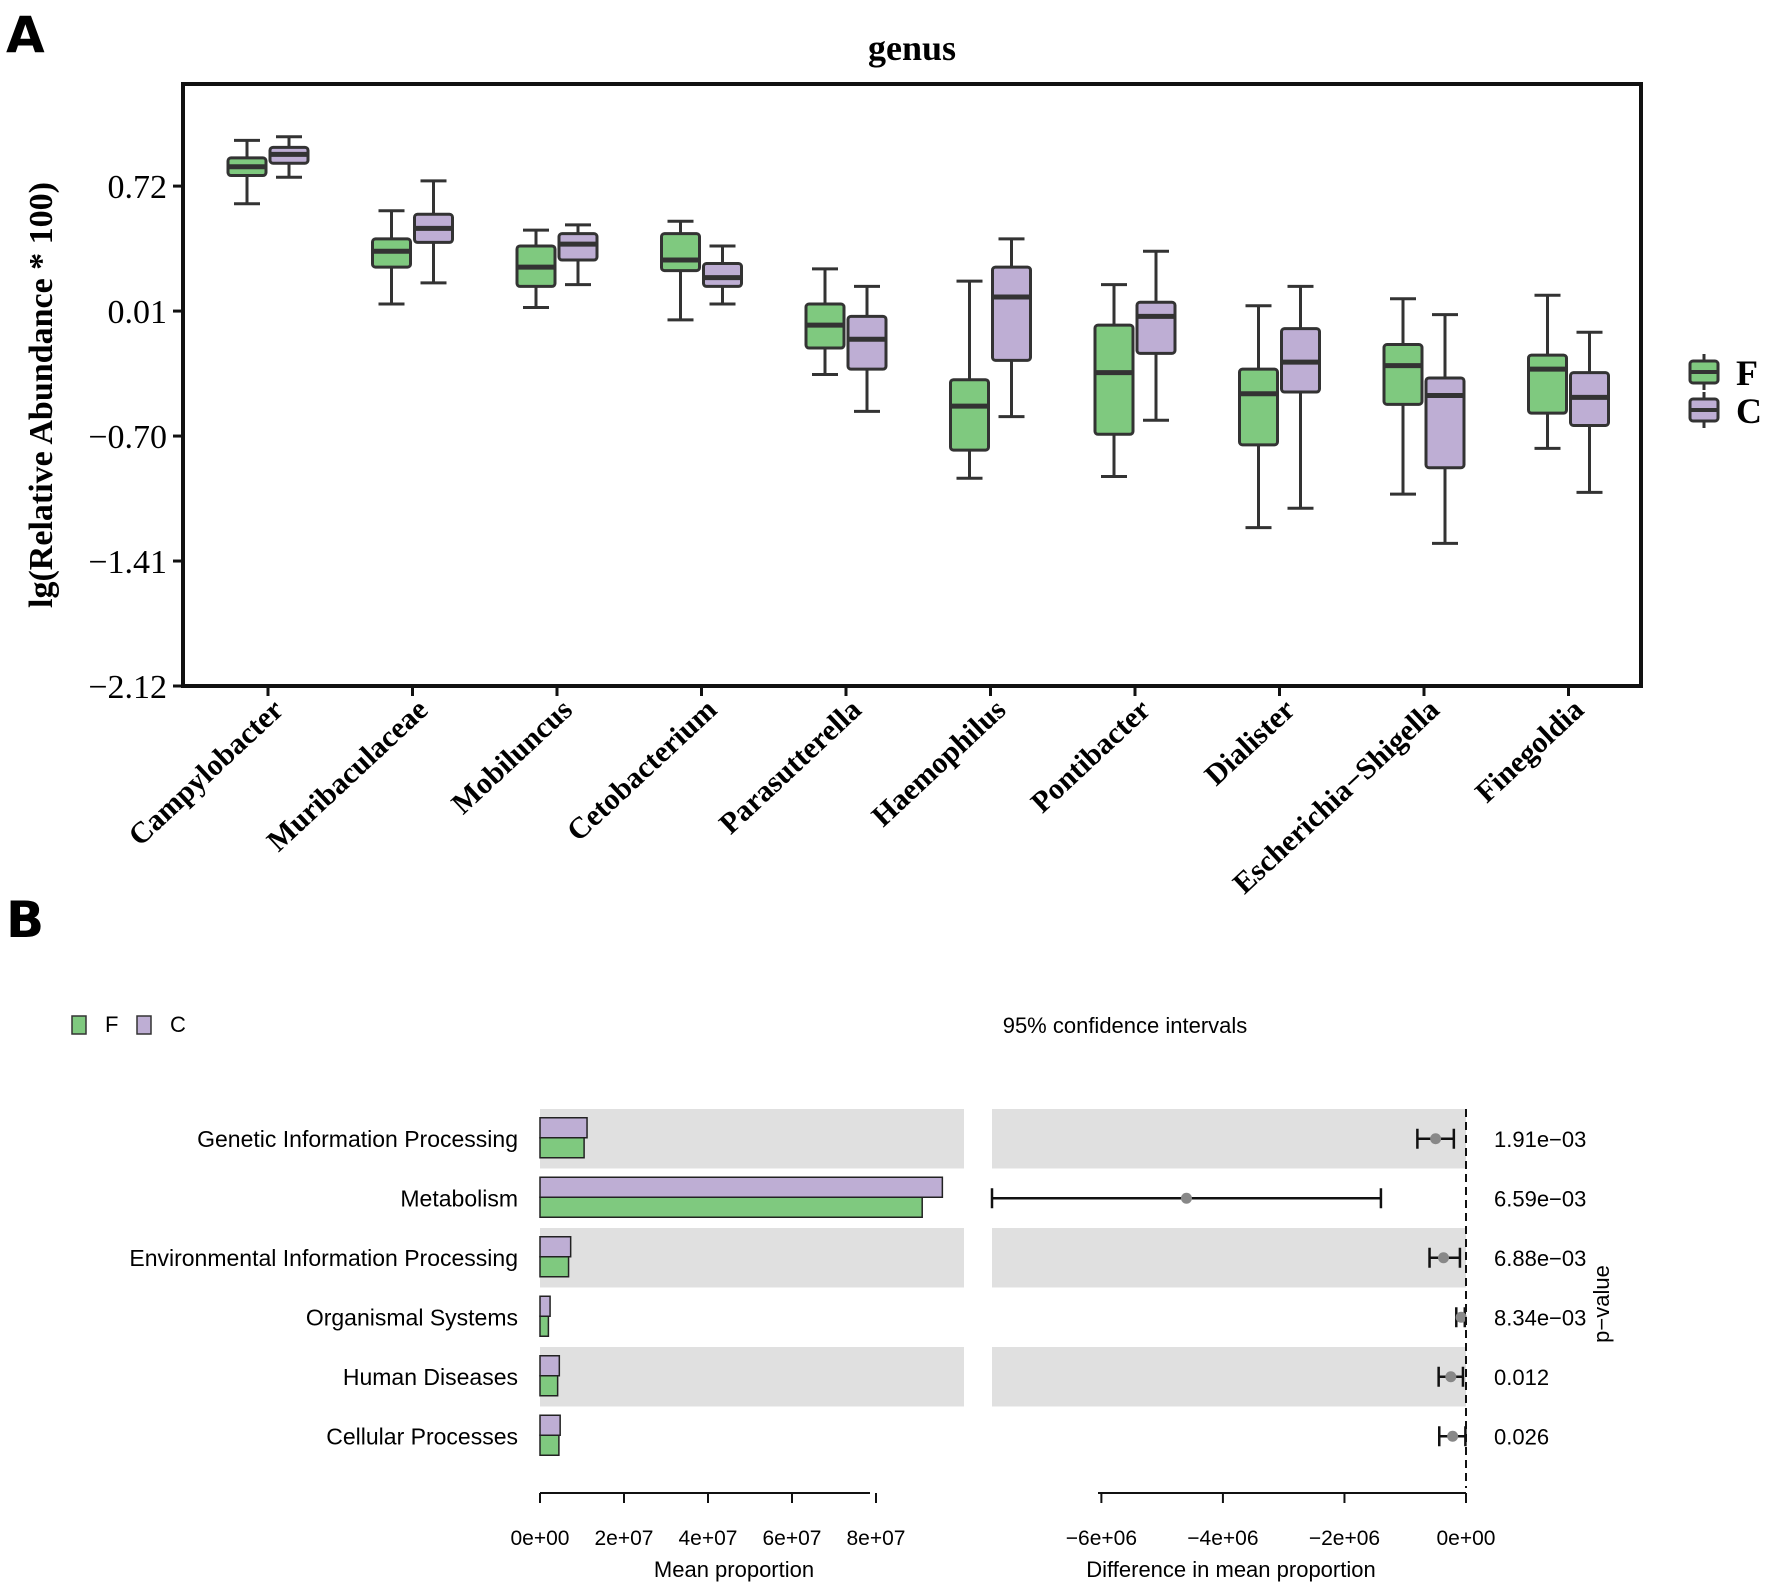  Describe the element at coordinates (734, 1569) in the screenshot. I see `x-axis-label-mean: Mean proportion` at that location.